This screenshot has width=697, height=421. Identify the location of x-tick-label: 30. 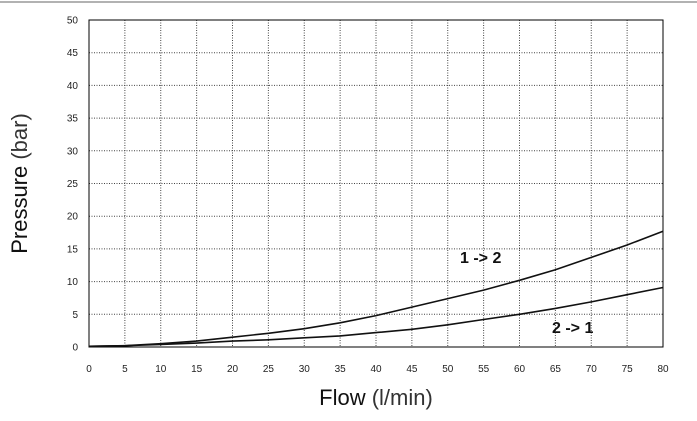
(305, 369).